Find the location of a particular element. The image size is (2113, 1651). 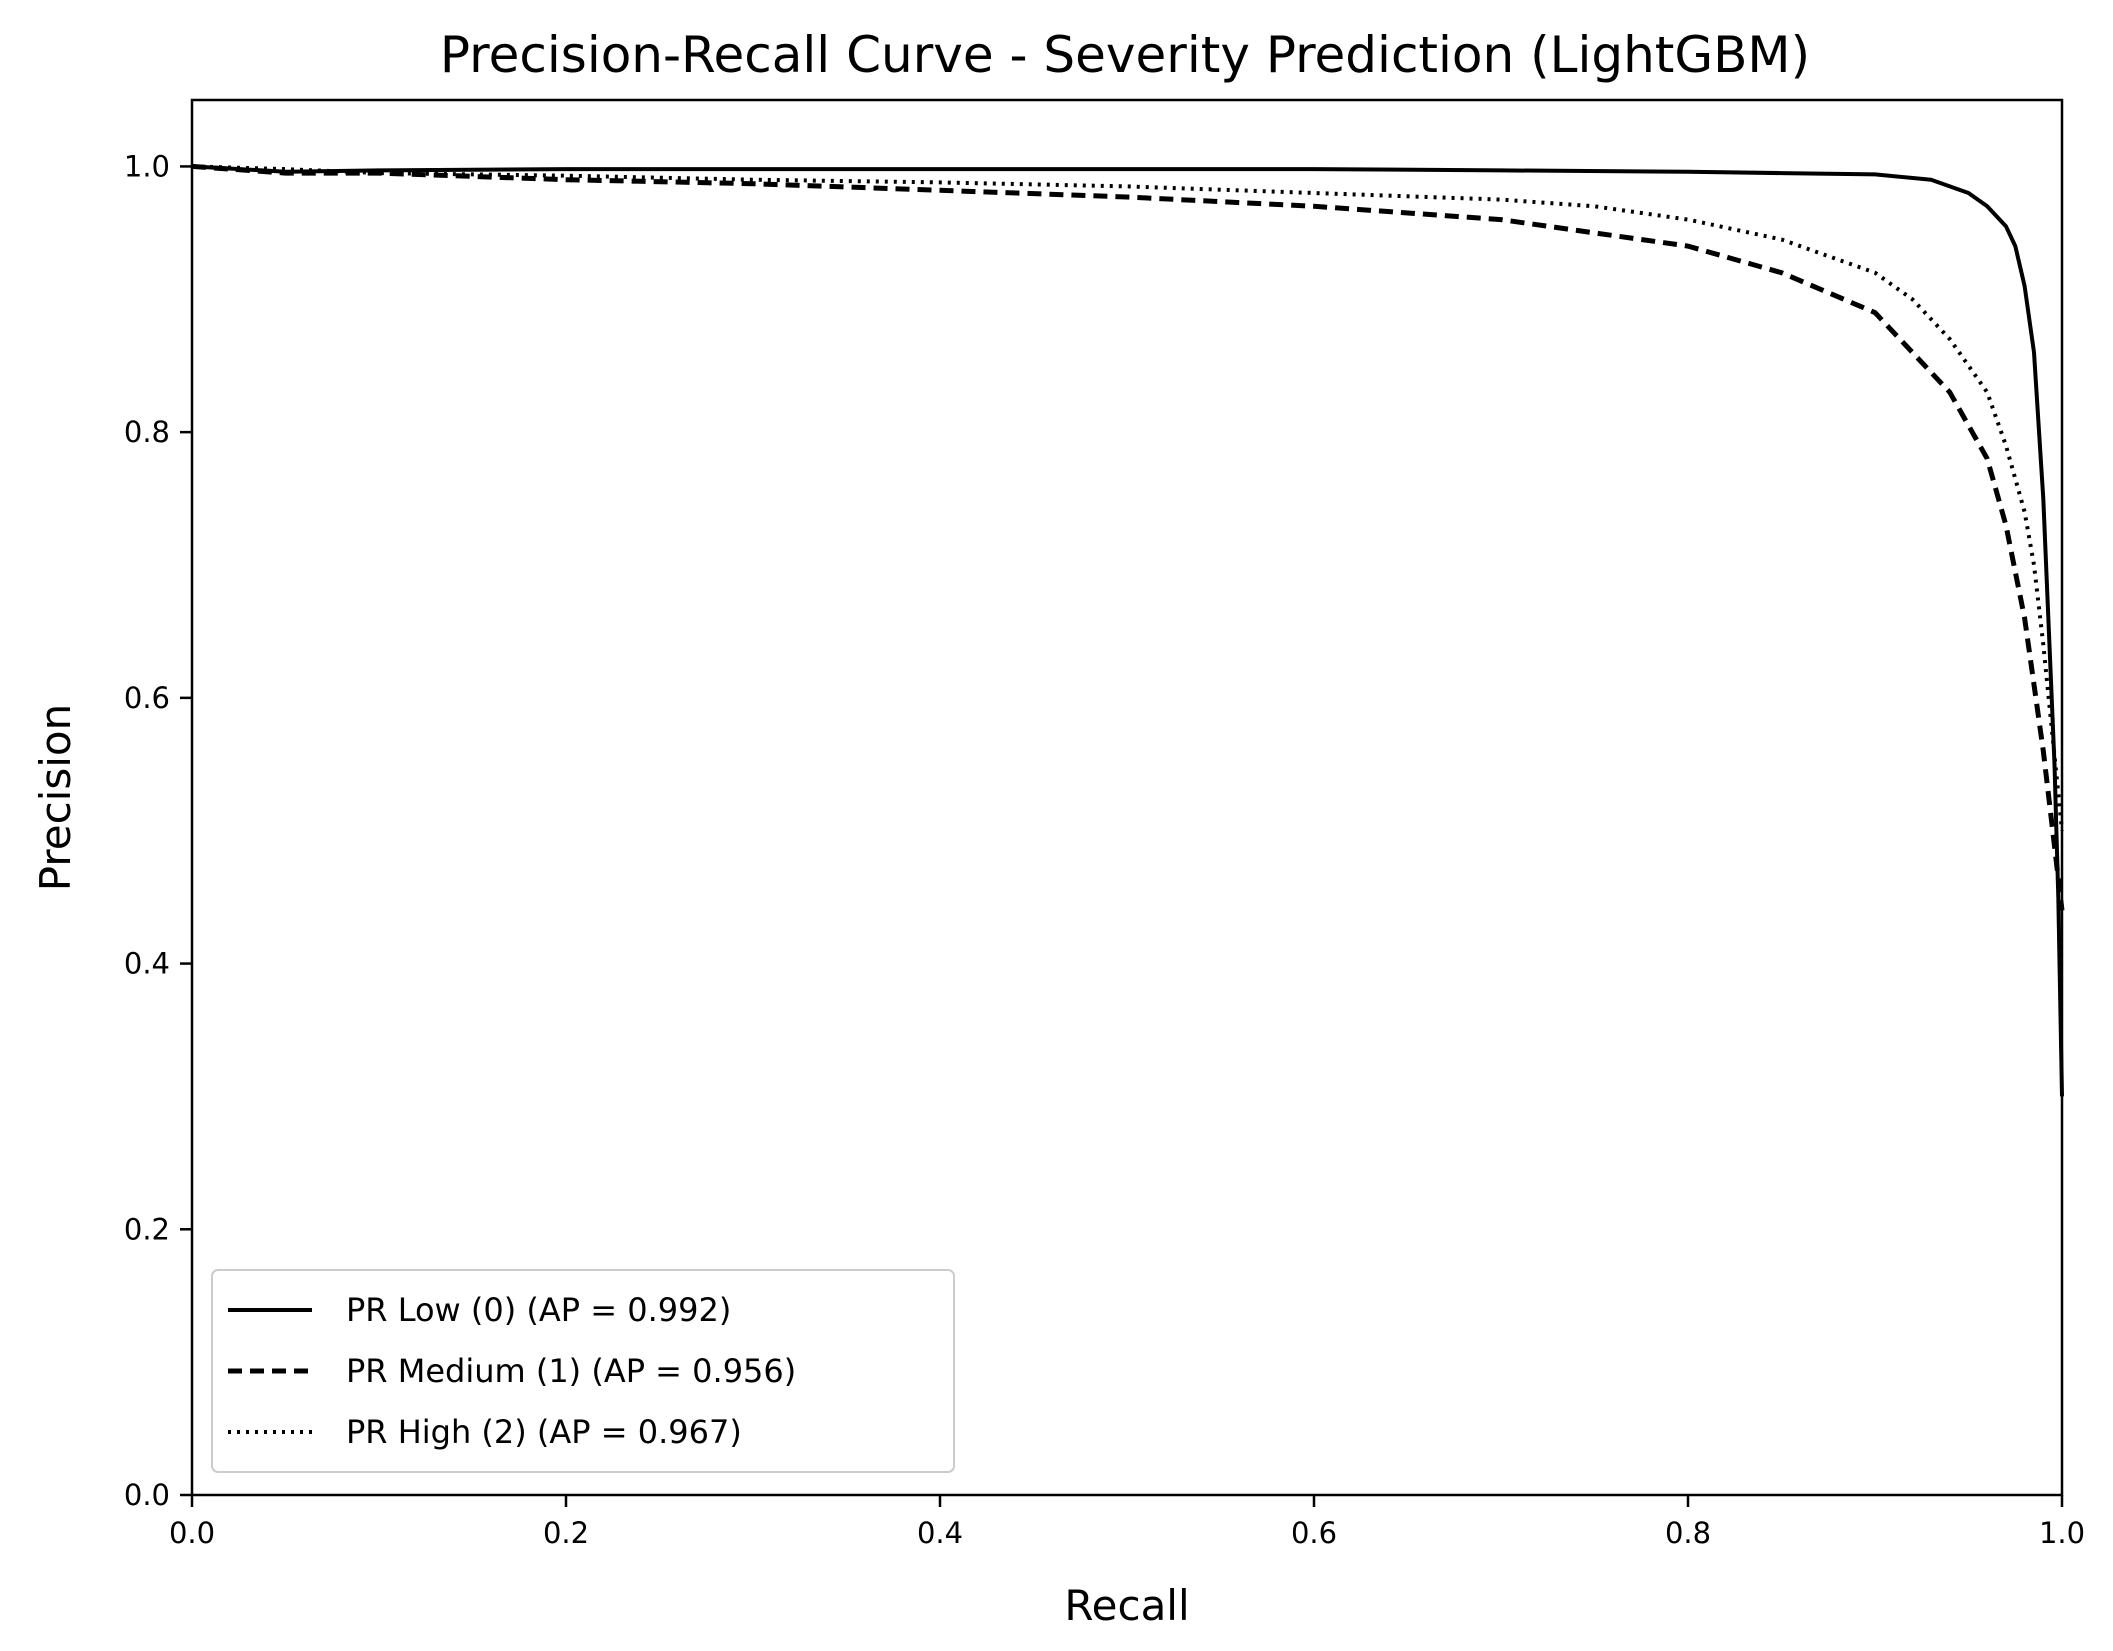

y-tick-label: 0.4 is located at coordinates (147, 964).